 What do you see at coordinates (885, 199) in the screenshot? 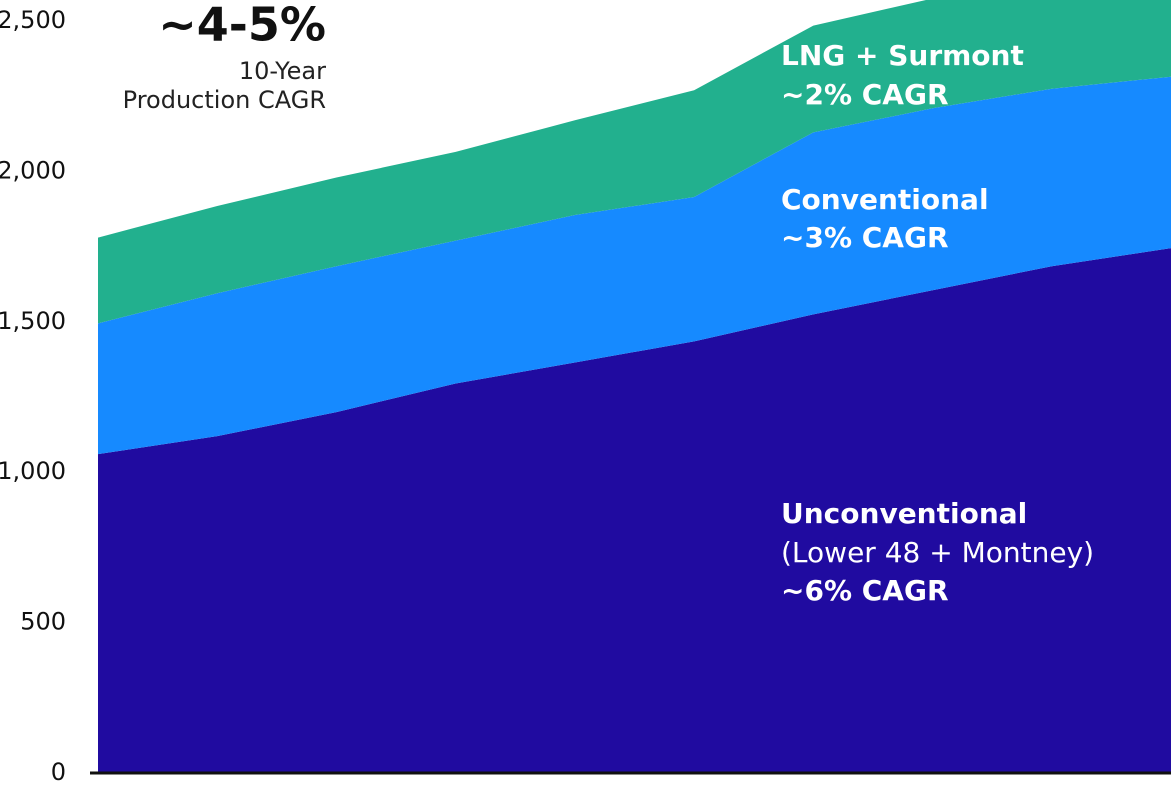
I see `series-label: Conventional` at bounding box center [885, 199].